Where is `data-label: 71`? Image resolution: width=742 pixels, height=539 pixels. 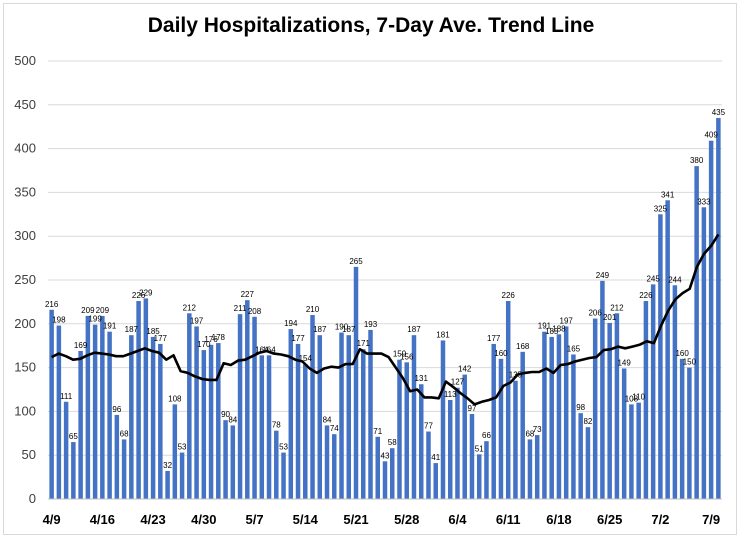 data-label: 71 is located at coordinates (377, 431).